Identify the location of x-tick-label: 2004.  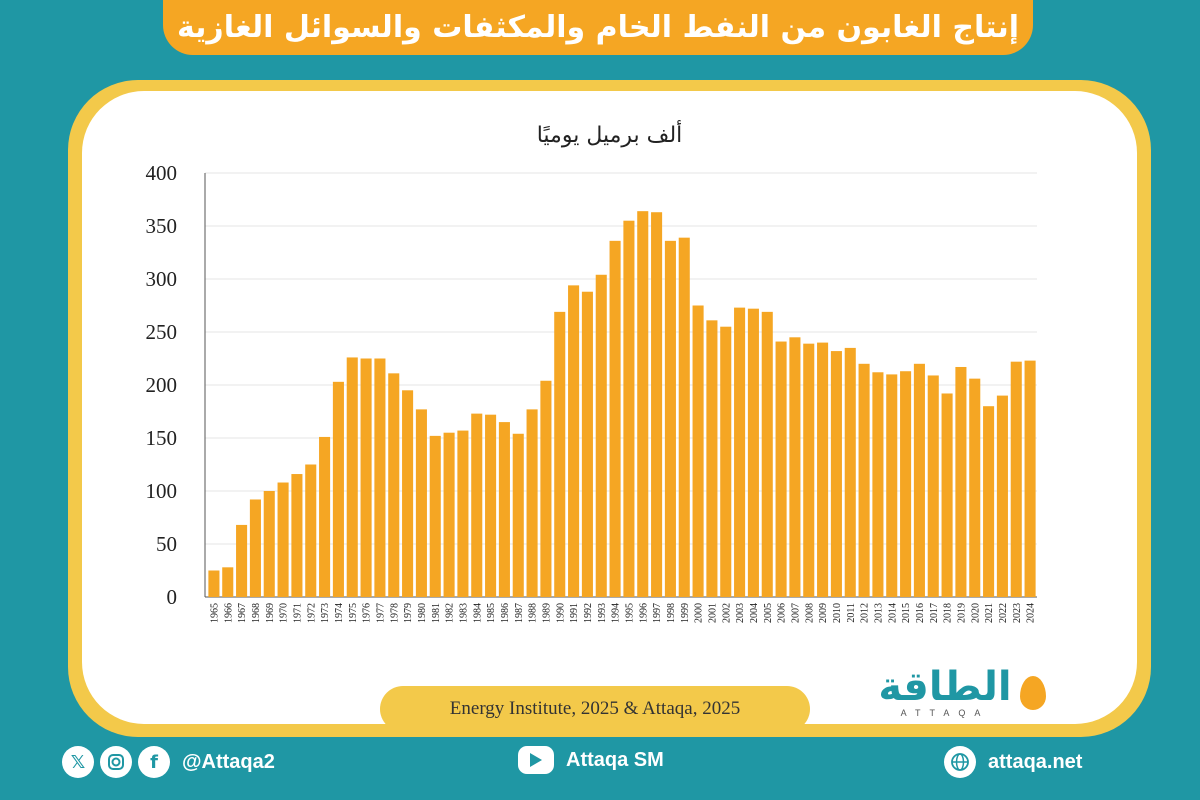
(754, 613).